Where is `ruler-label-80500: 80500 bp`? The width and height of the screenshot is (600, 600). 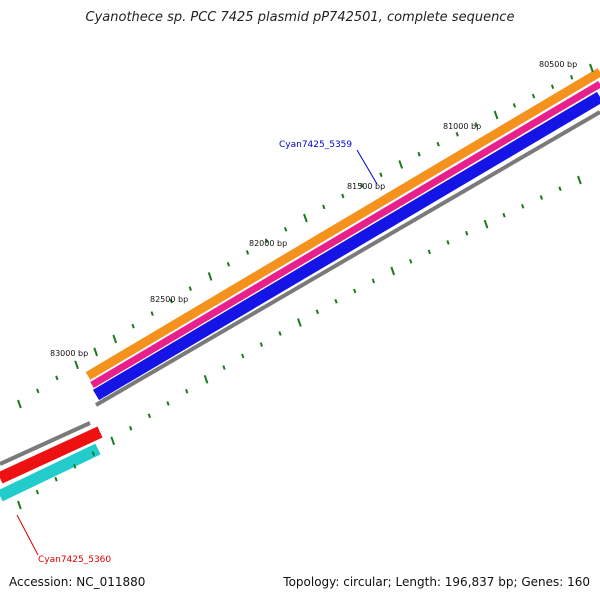 ruler-label-80500: 80500 bp is located at coordinates (558, 64).